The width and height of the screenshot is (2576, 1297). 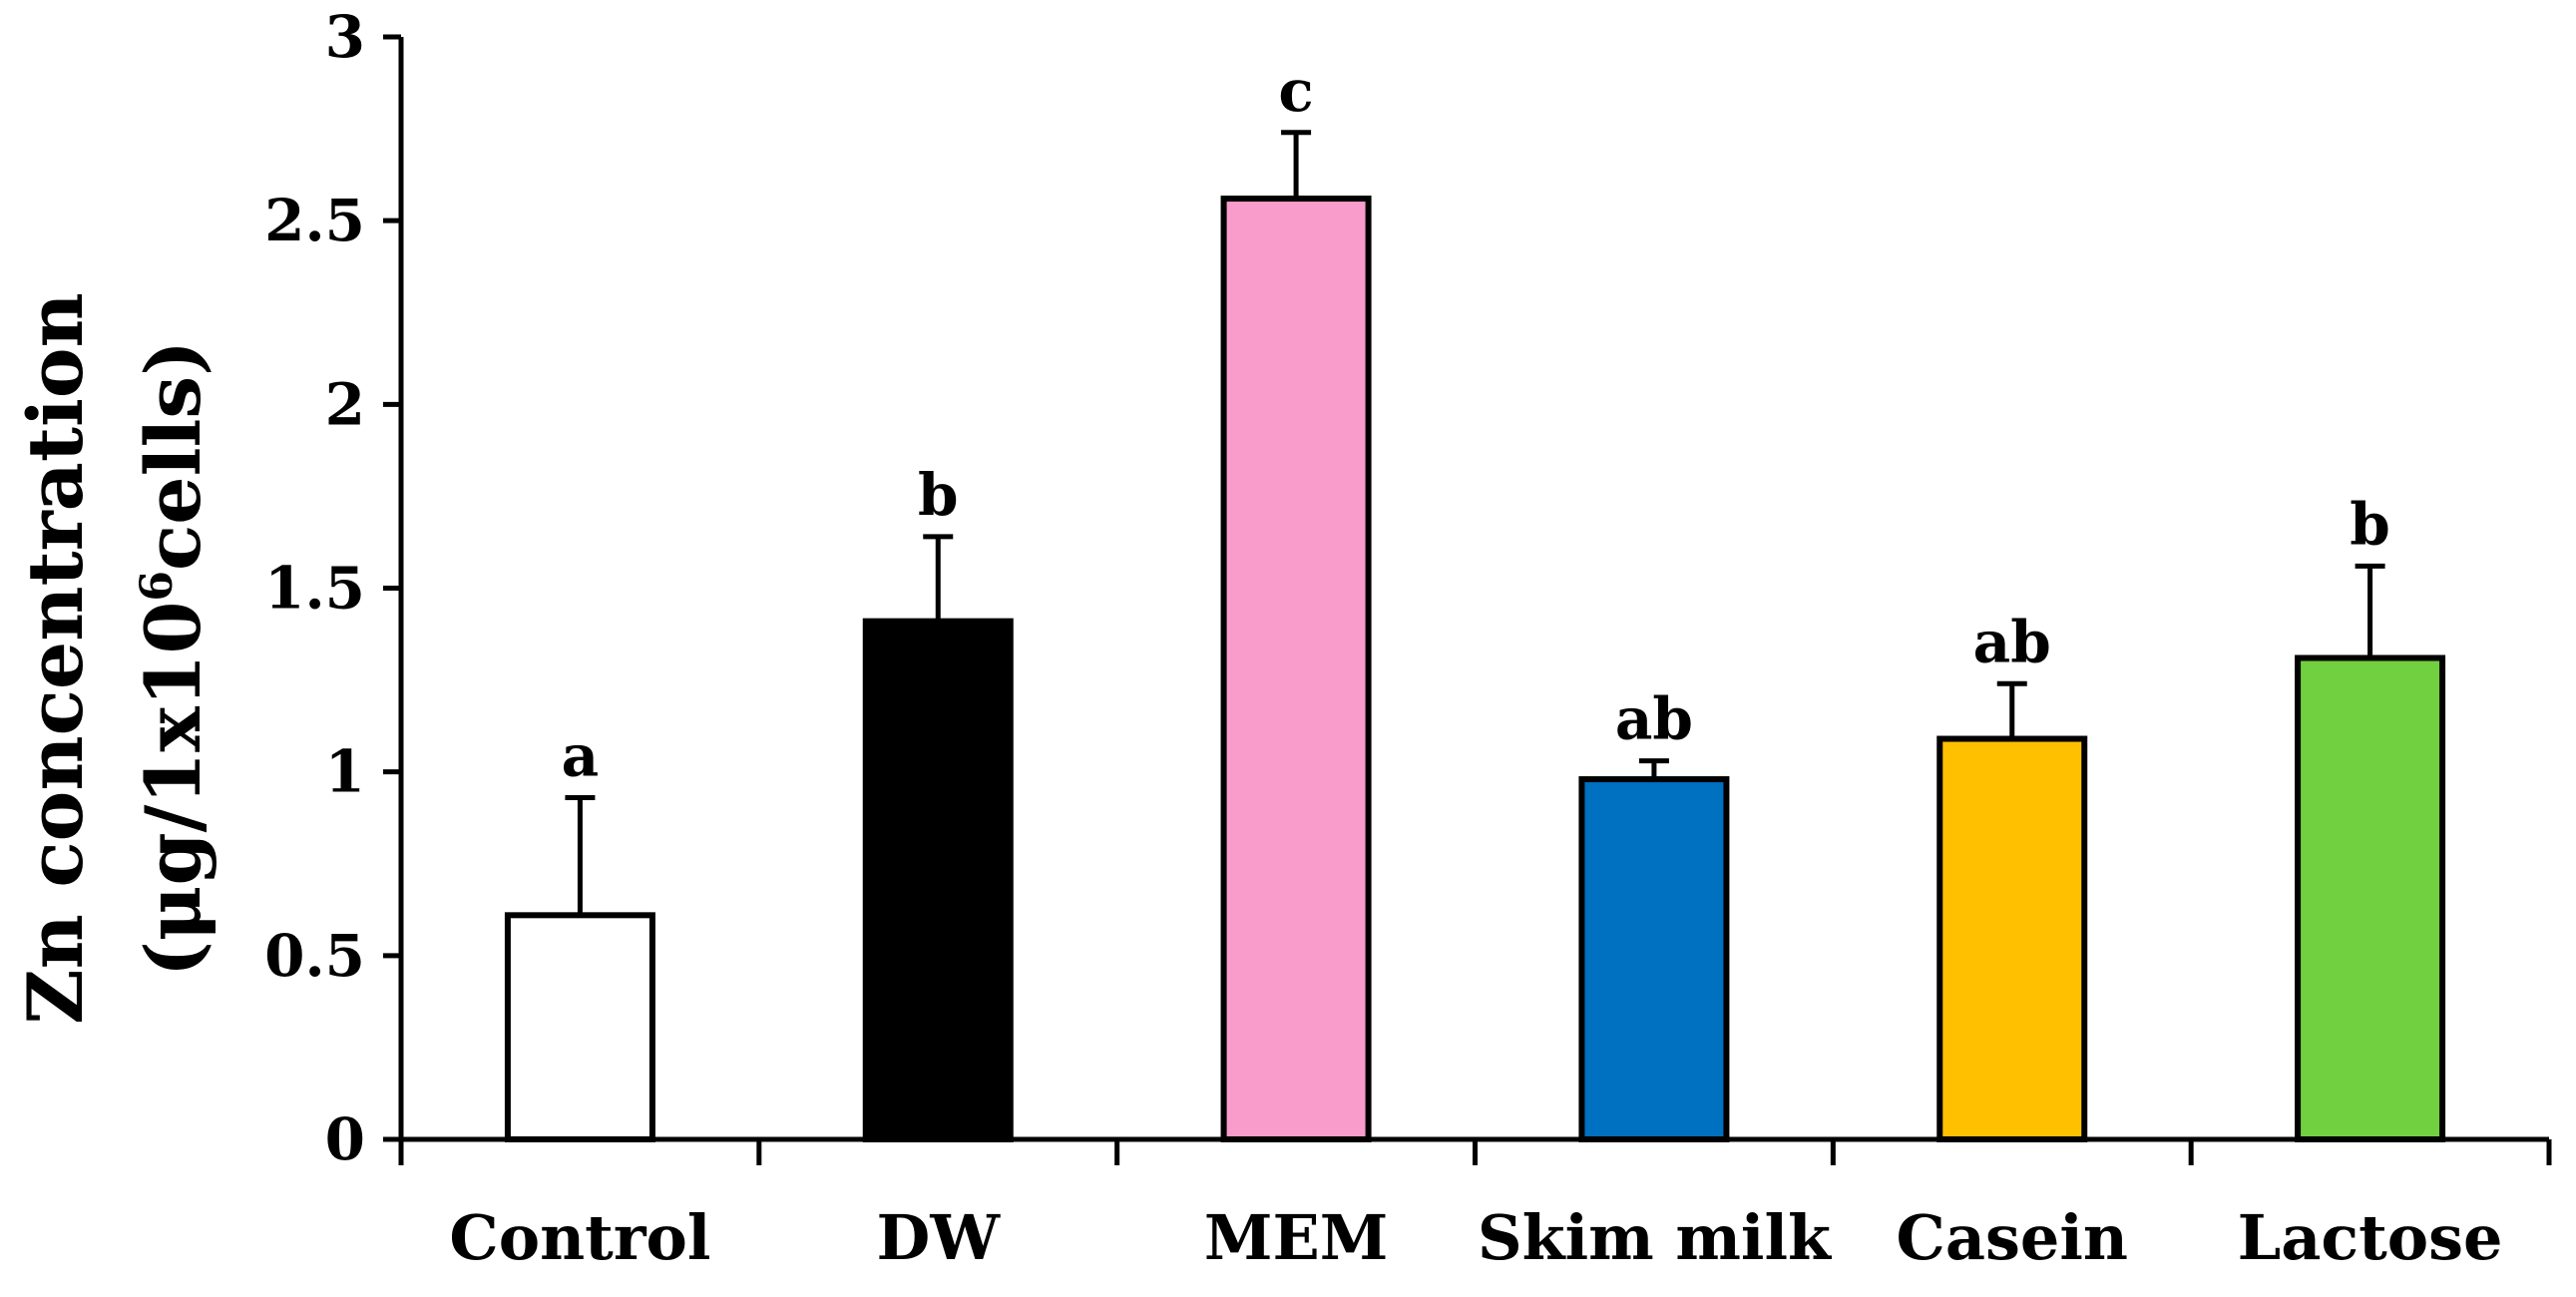 What do you see at coordinates (2370, 898) in the screenshot?
I see `bar-lactose` at bounding box center [2370, 898].